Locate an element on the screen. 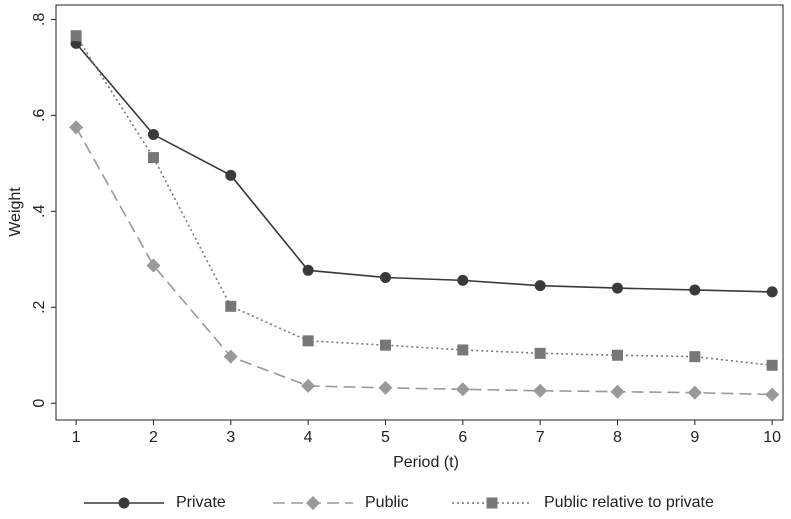 The height and width of the screenshot is (519, 791). legend-label: Public is located at coordinates (387, 502).